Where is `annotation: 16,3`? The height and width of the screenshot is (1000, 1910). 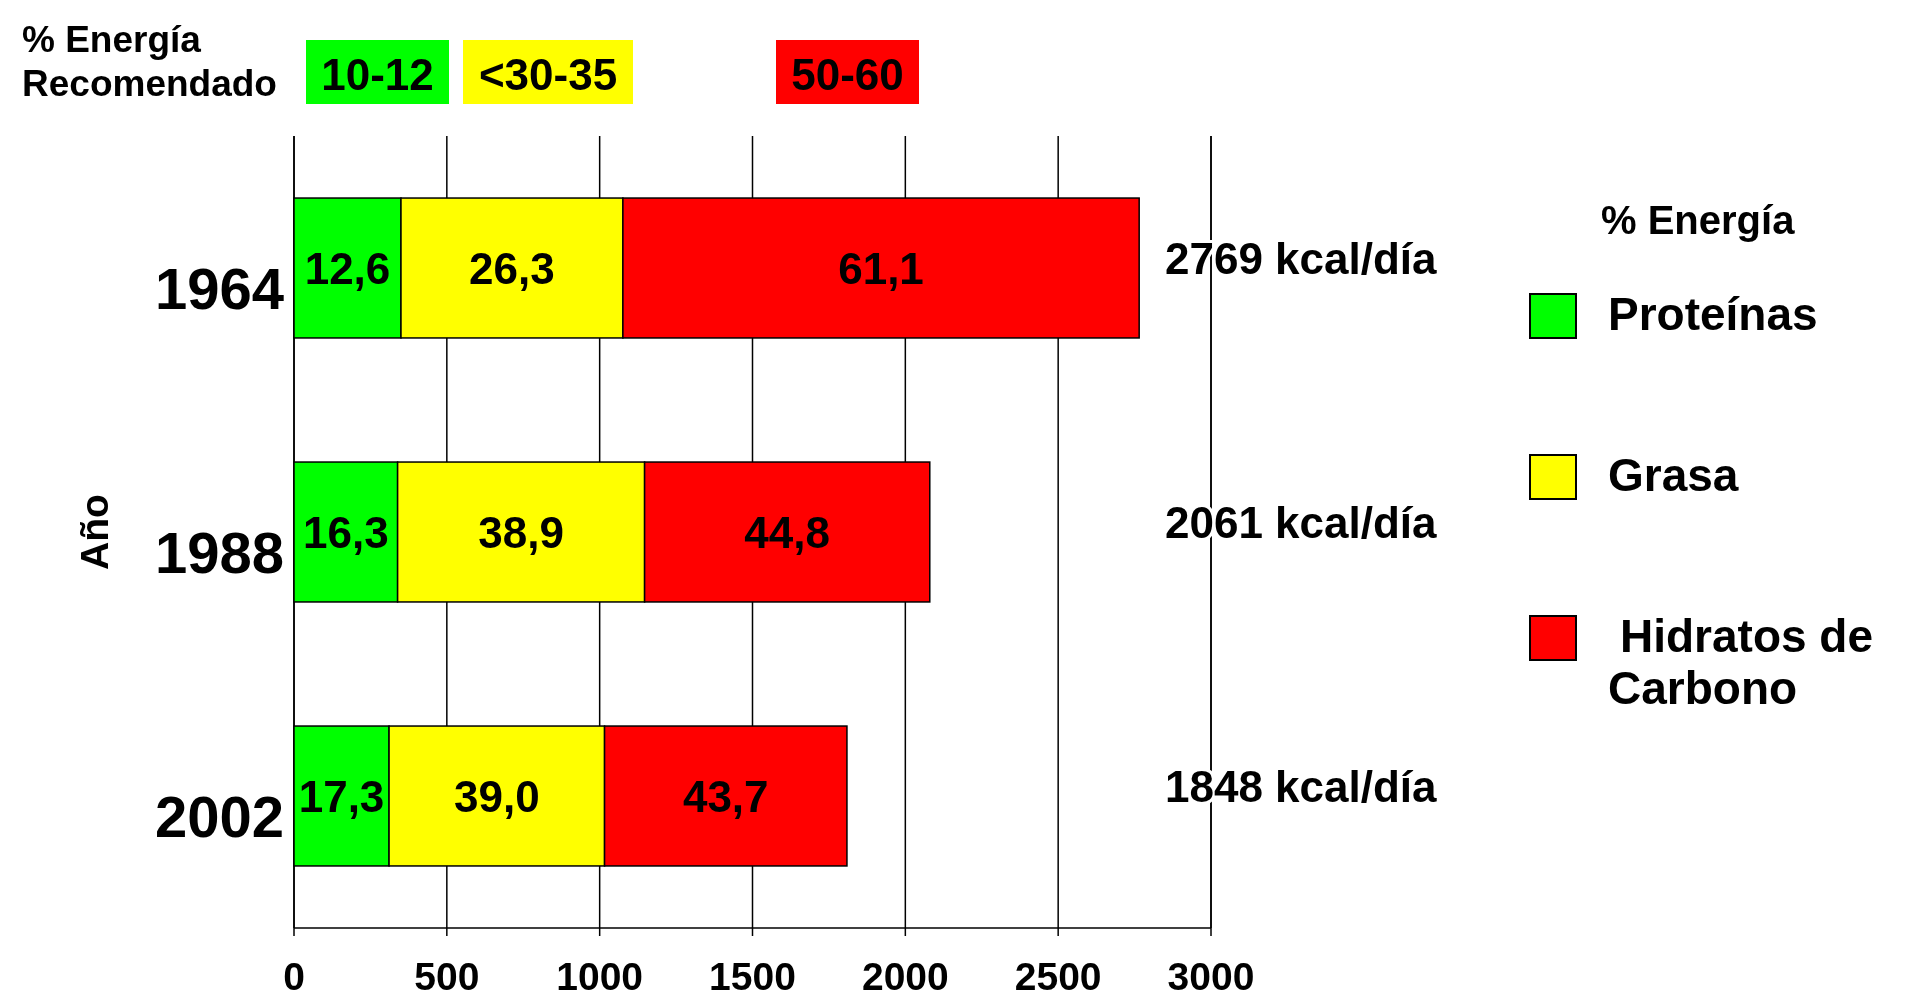
annotation: 16,3 is located at coordinates (345, 532).